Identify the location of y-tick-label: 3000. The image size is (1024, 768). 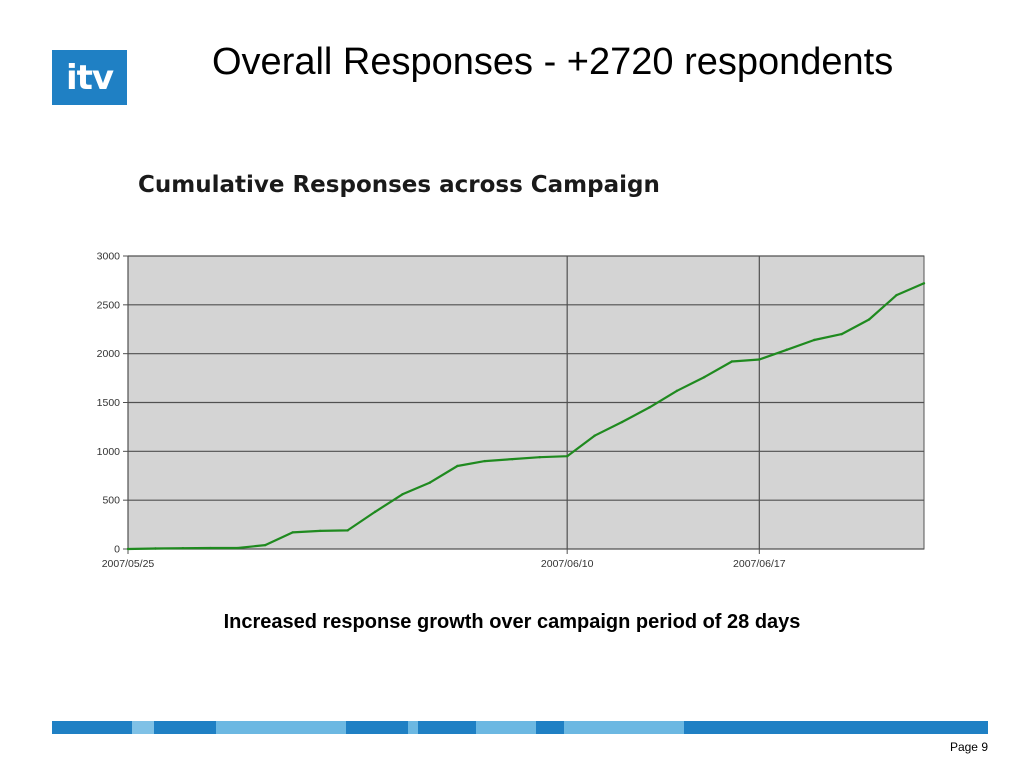
(109, 257).